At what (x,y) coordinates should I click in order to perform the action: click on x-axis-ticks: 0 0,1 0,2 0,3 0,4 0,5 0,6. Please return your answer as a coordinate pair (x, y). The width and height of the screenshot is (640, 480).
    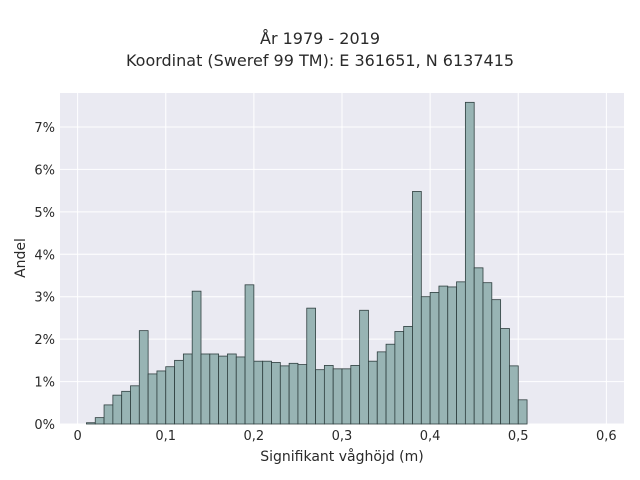
    Looking at the image, I should click on (344, 436).